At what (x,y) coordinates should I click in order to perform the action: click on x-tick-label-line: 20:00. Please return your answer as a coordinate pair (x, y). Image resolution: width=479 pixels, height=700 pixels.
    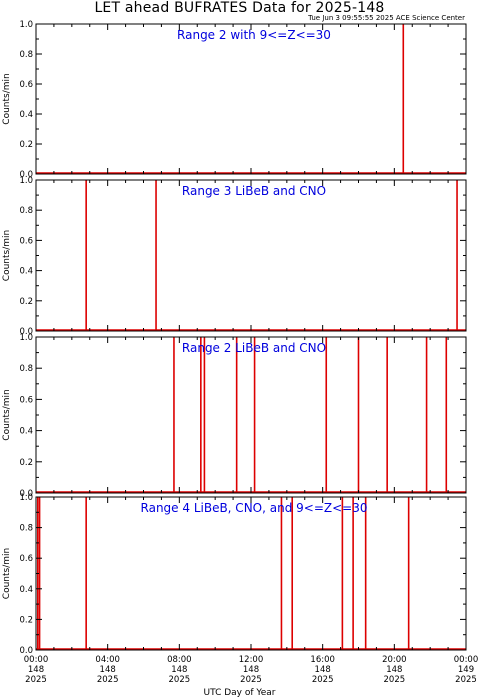
    Looking at the image, I should click on (394, 660).